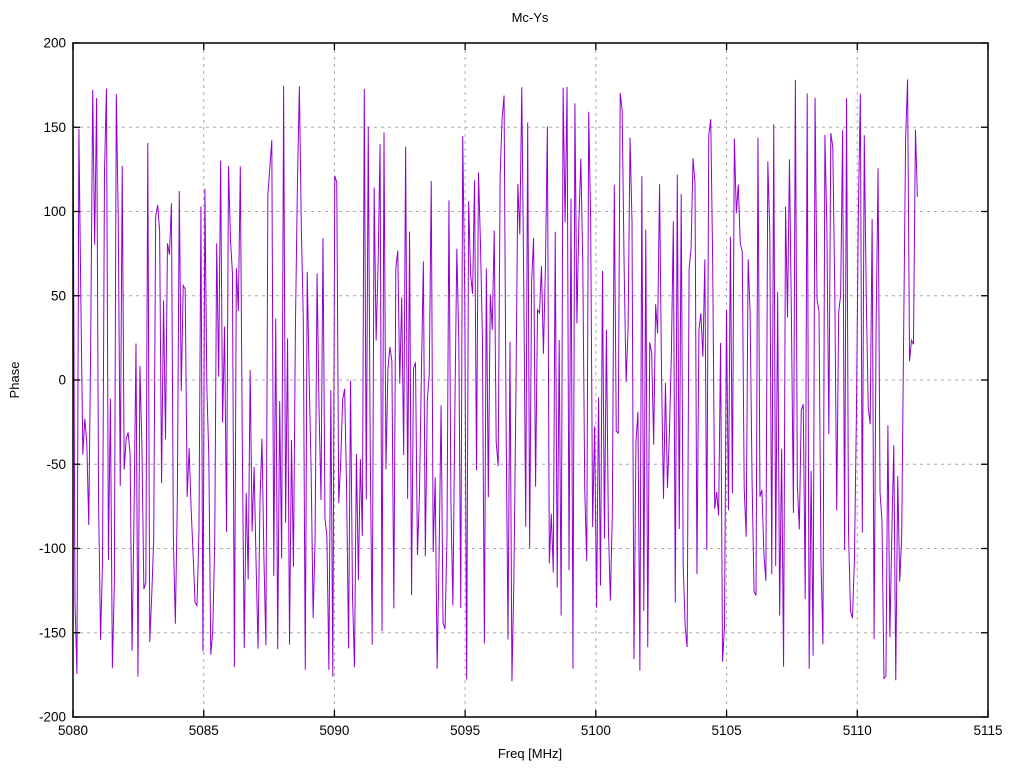  I want to click on x-tick-label: 5115, so click(987, 730).